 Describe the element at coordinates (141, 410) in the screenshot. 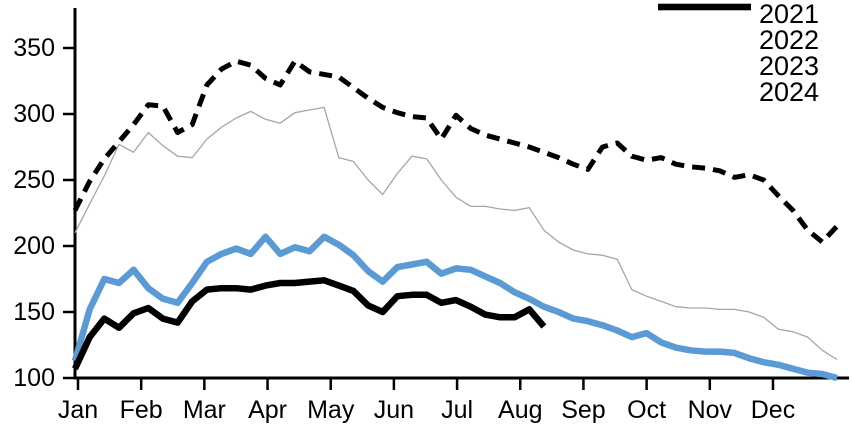

I see `x-tick-label: Feb` at that location.